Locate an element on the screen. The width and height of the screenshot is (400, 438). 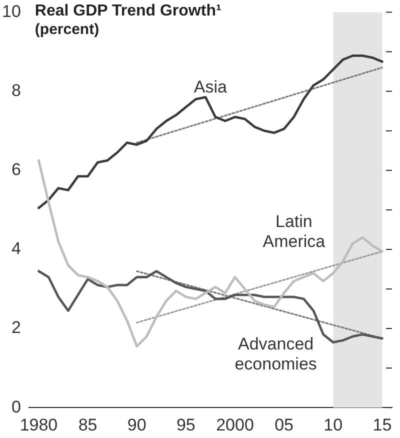
y-tick-label: 0 is located at coordinates (16, 406).